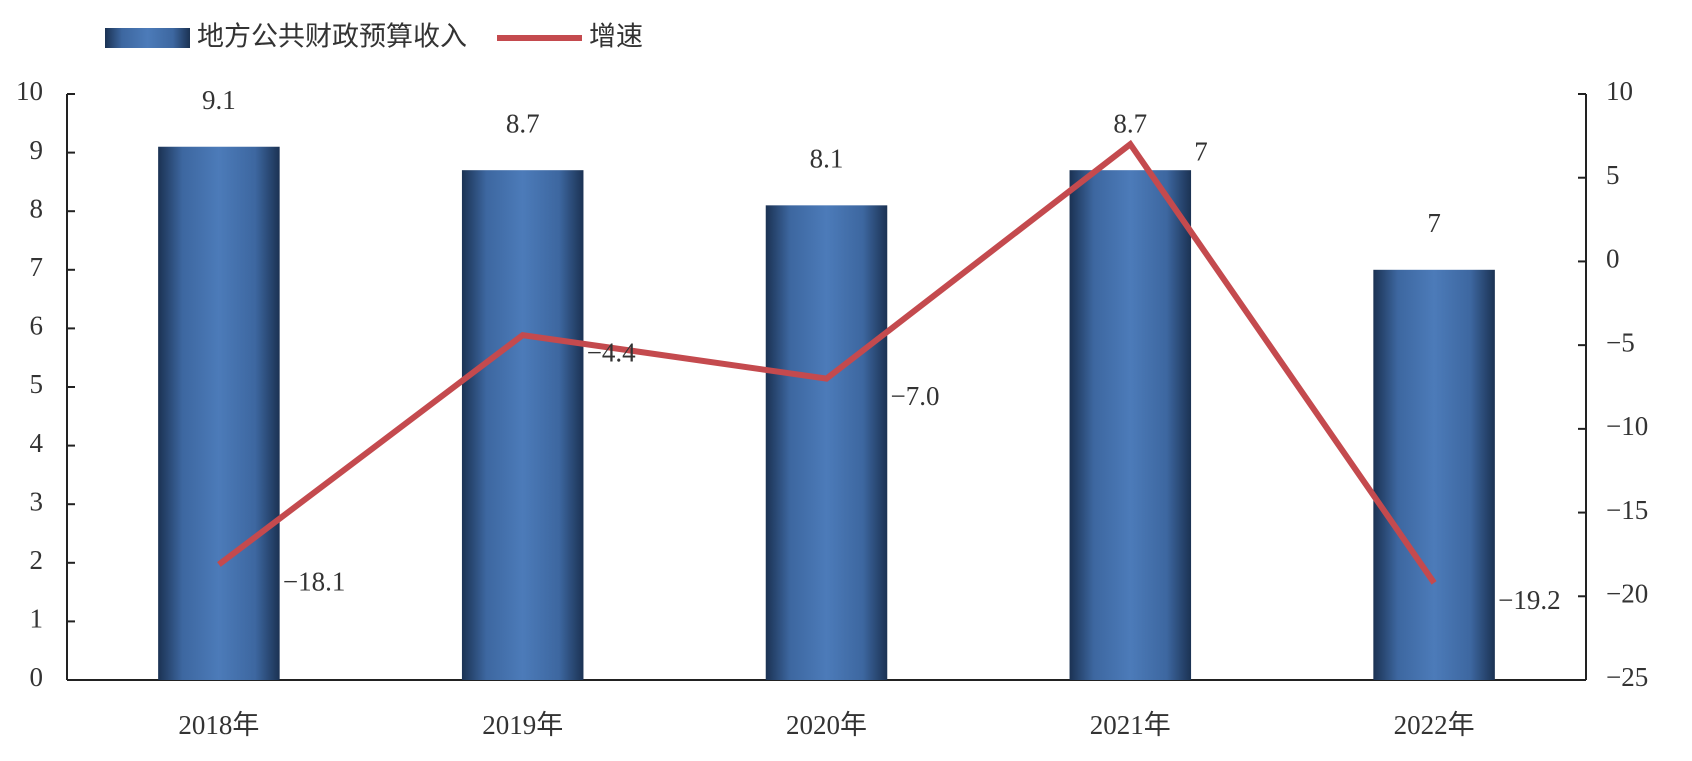 The image size is (1692, 761). Describe the element at coordinates (147, 38) in the screenshot. I see `legend-swatch` at that location.